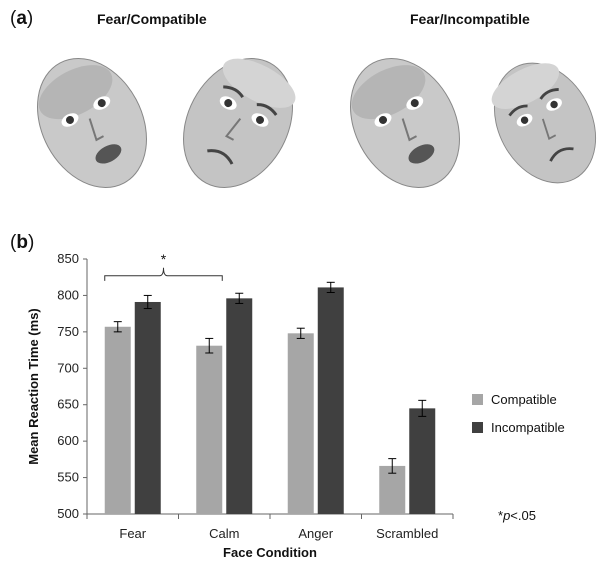 This screenshot has height=565, width=614. What do you see at coordinates (13, 242) in the screenshot?
I see `panel-b-paren-open: (` at bounding box center [13, 242].